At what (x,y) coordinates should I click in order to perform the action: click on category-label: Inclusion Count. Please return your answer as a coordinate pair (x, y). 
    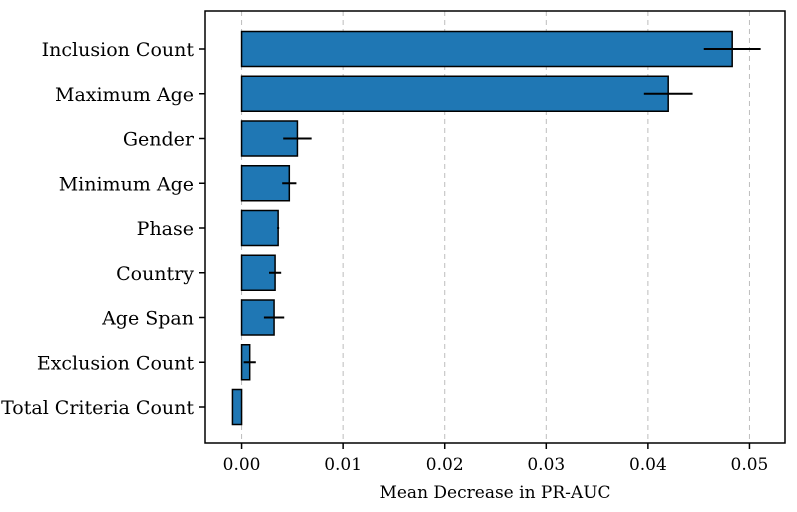
    Looking at the image, I should click on (118, 50).